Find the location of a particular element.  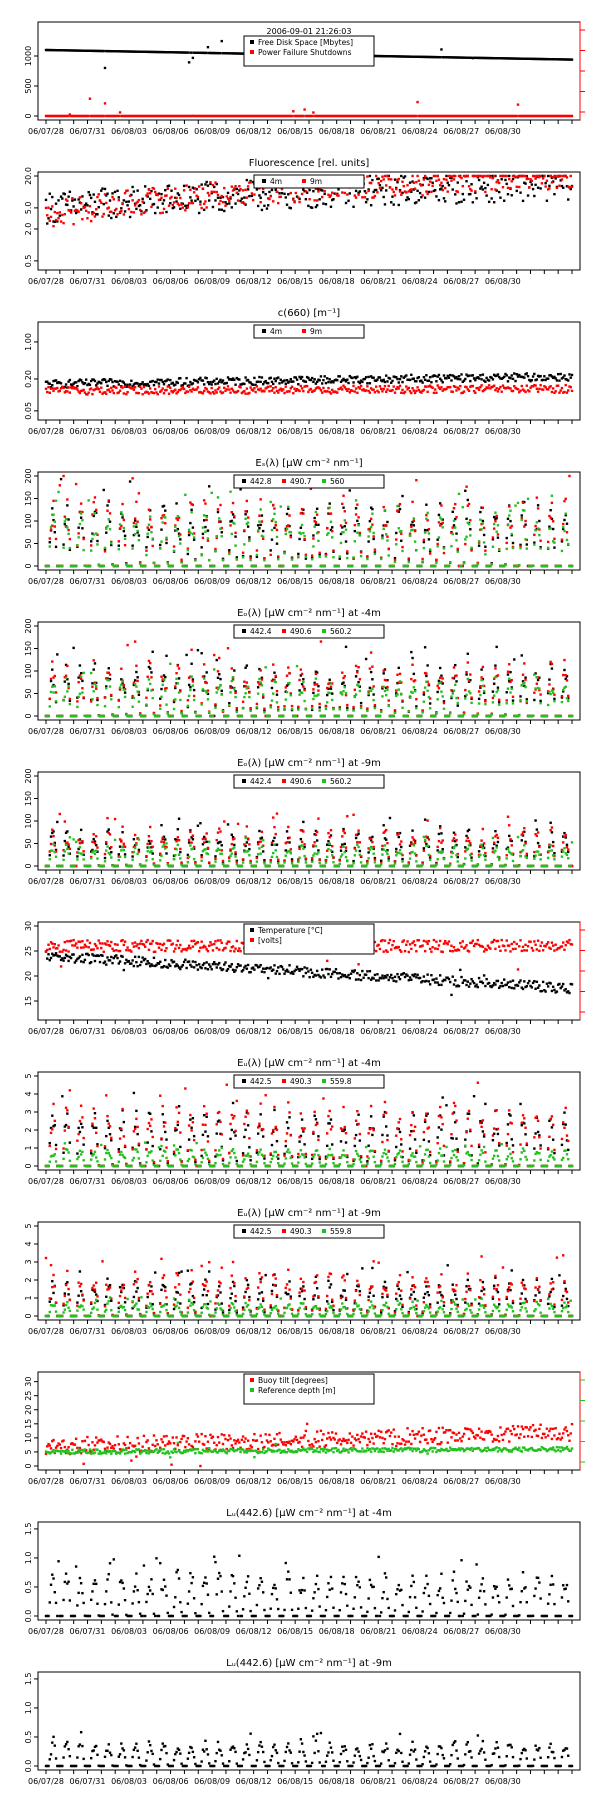

y-tick-label: 100 is located at coordinates (28, 520).